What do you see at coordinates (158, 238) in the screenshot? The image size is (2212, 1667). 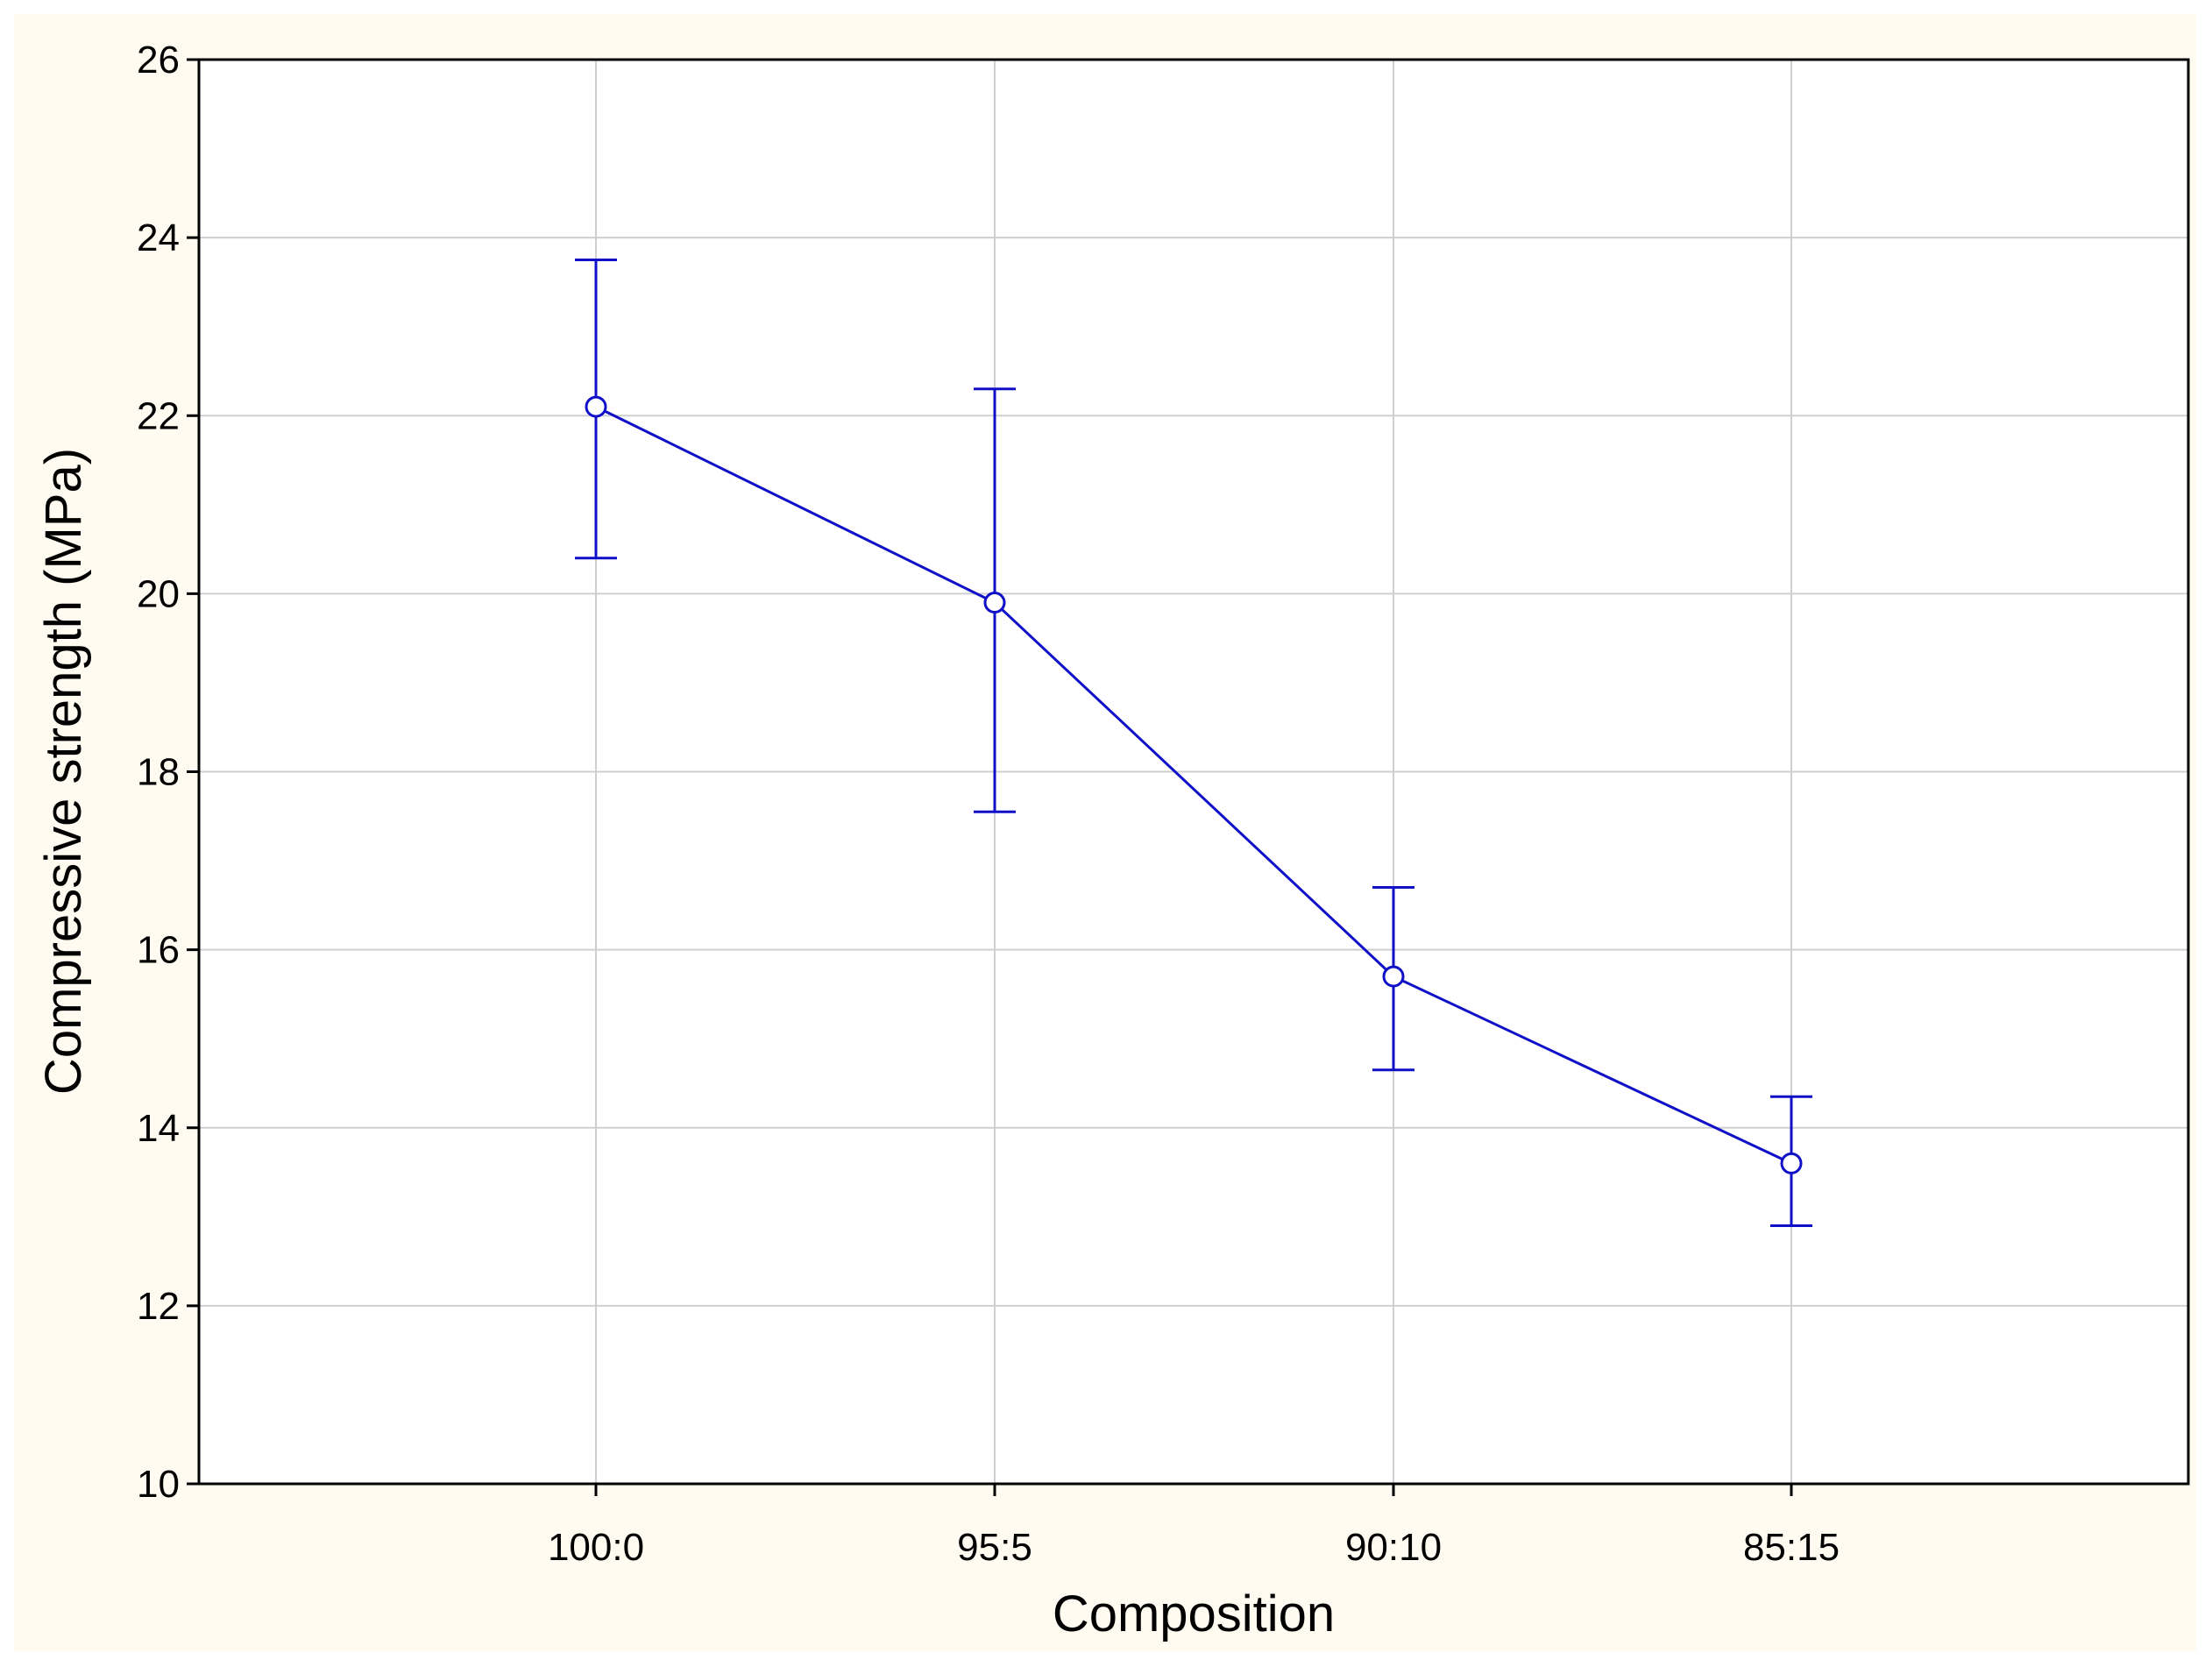 I see `y-tick-label: 24` at bounding box center [158, 238].